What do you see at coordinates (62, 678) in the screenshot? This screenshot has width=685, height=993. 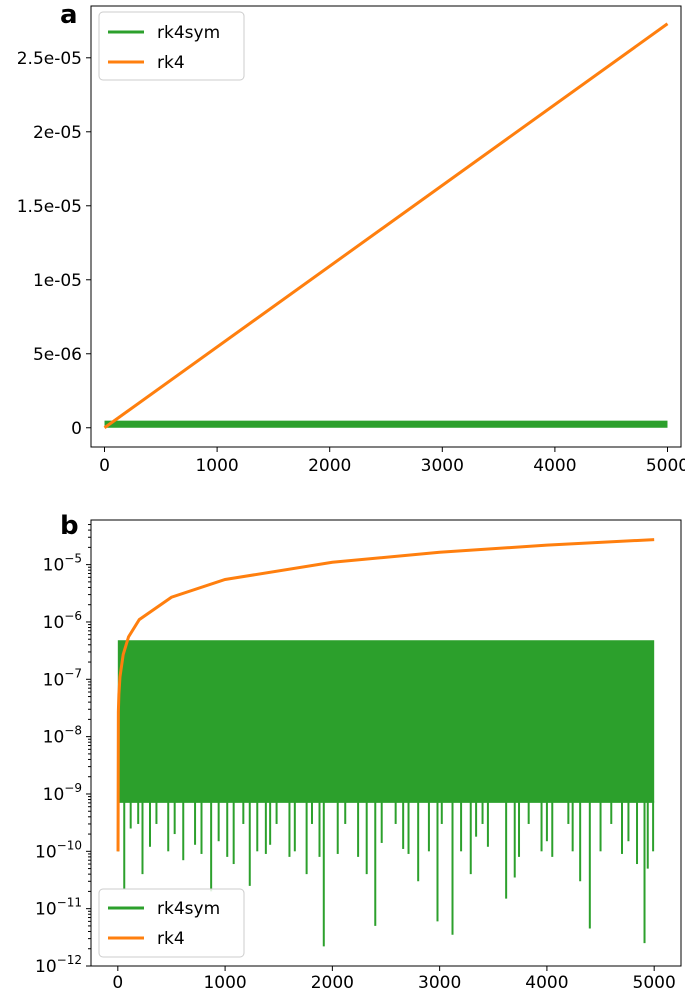 I see `y-tick-label: 10⁻⁷` at bounding box center [62, 678].